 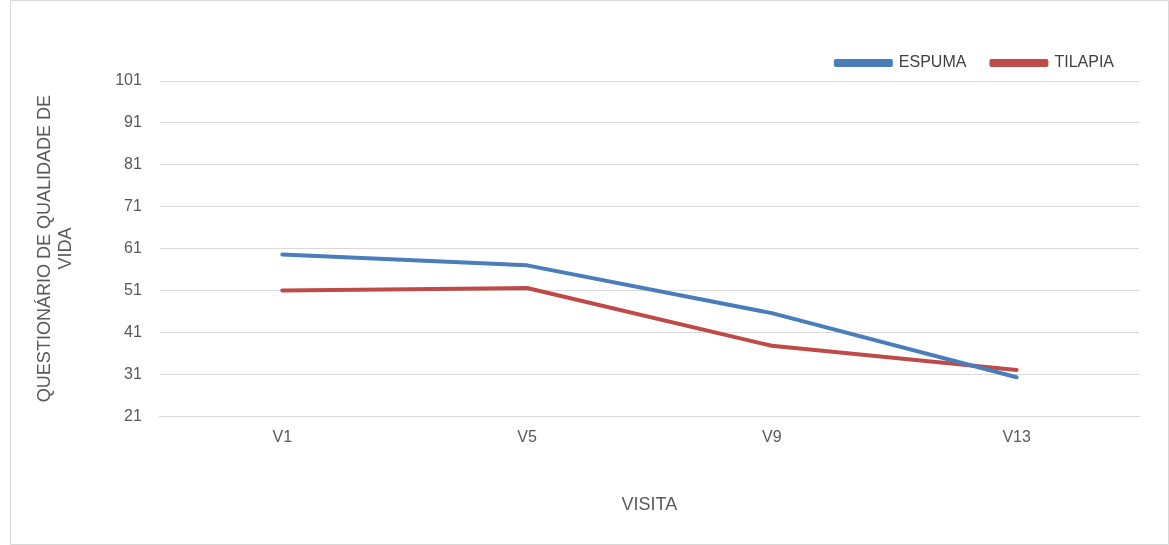 What do you see at coordinates (54, 249) in the screenshot?
I see `y-axis-title: QUESTIONÁRIO DE QUALIDADE DE VIDA` at bounding box center [54, 249].